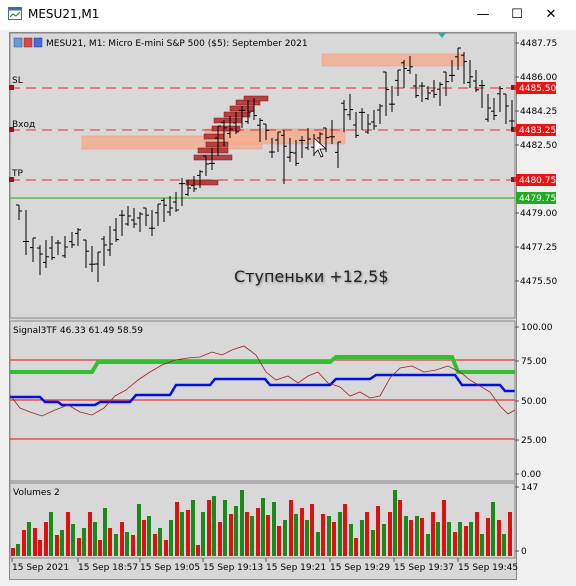 The height and width of the screenshot is (586, 576). I want to click on maximize-button: ☐, so click(517, 14).